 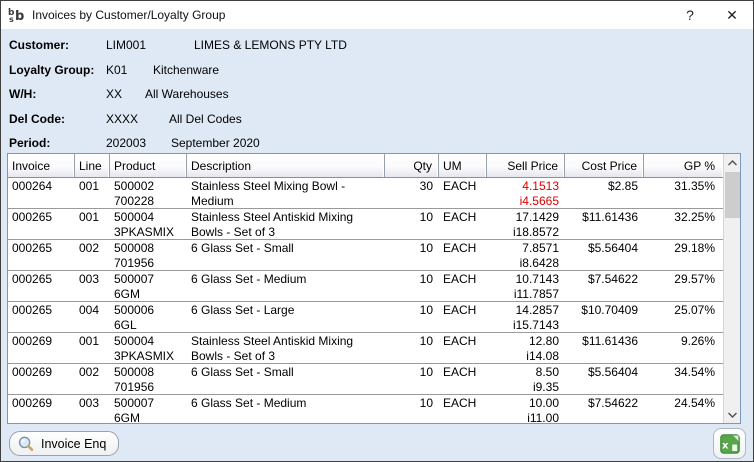 I want to click on del-code-code: XXXX, so click(x=122, y=118).